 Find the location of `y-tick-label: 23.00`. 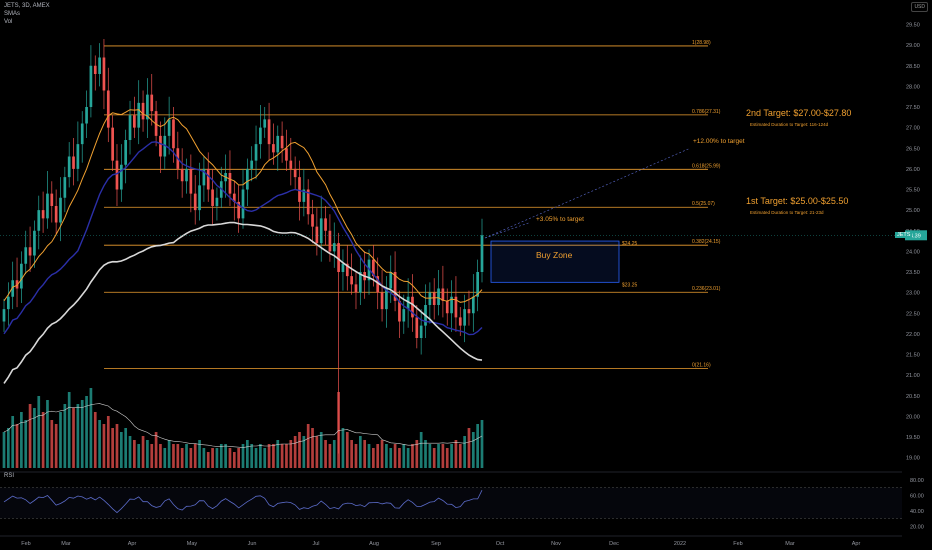

y-tick-label: 23.00 is located at coordinates (913, 294).